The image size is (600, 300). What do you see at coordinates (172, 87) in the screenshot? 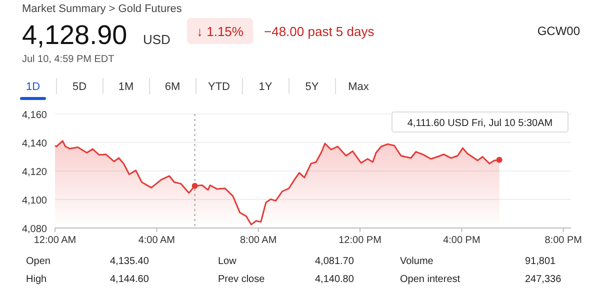
I see `text: 6M` at bounding box center [172, 87].